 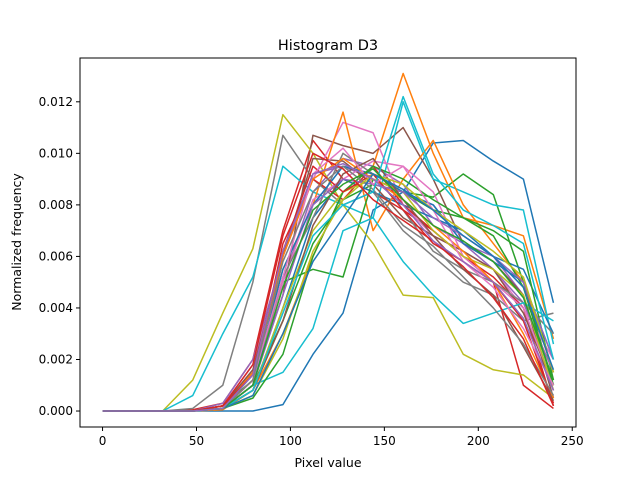 I want to click on y-tick-label: 0.000, so click(x=56, y=411).